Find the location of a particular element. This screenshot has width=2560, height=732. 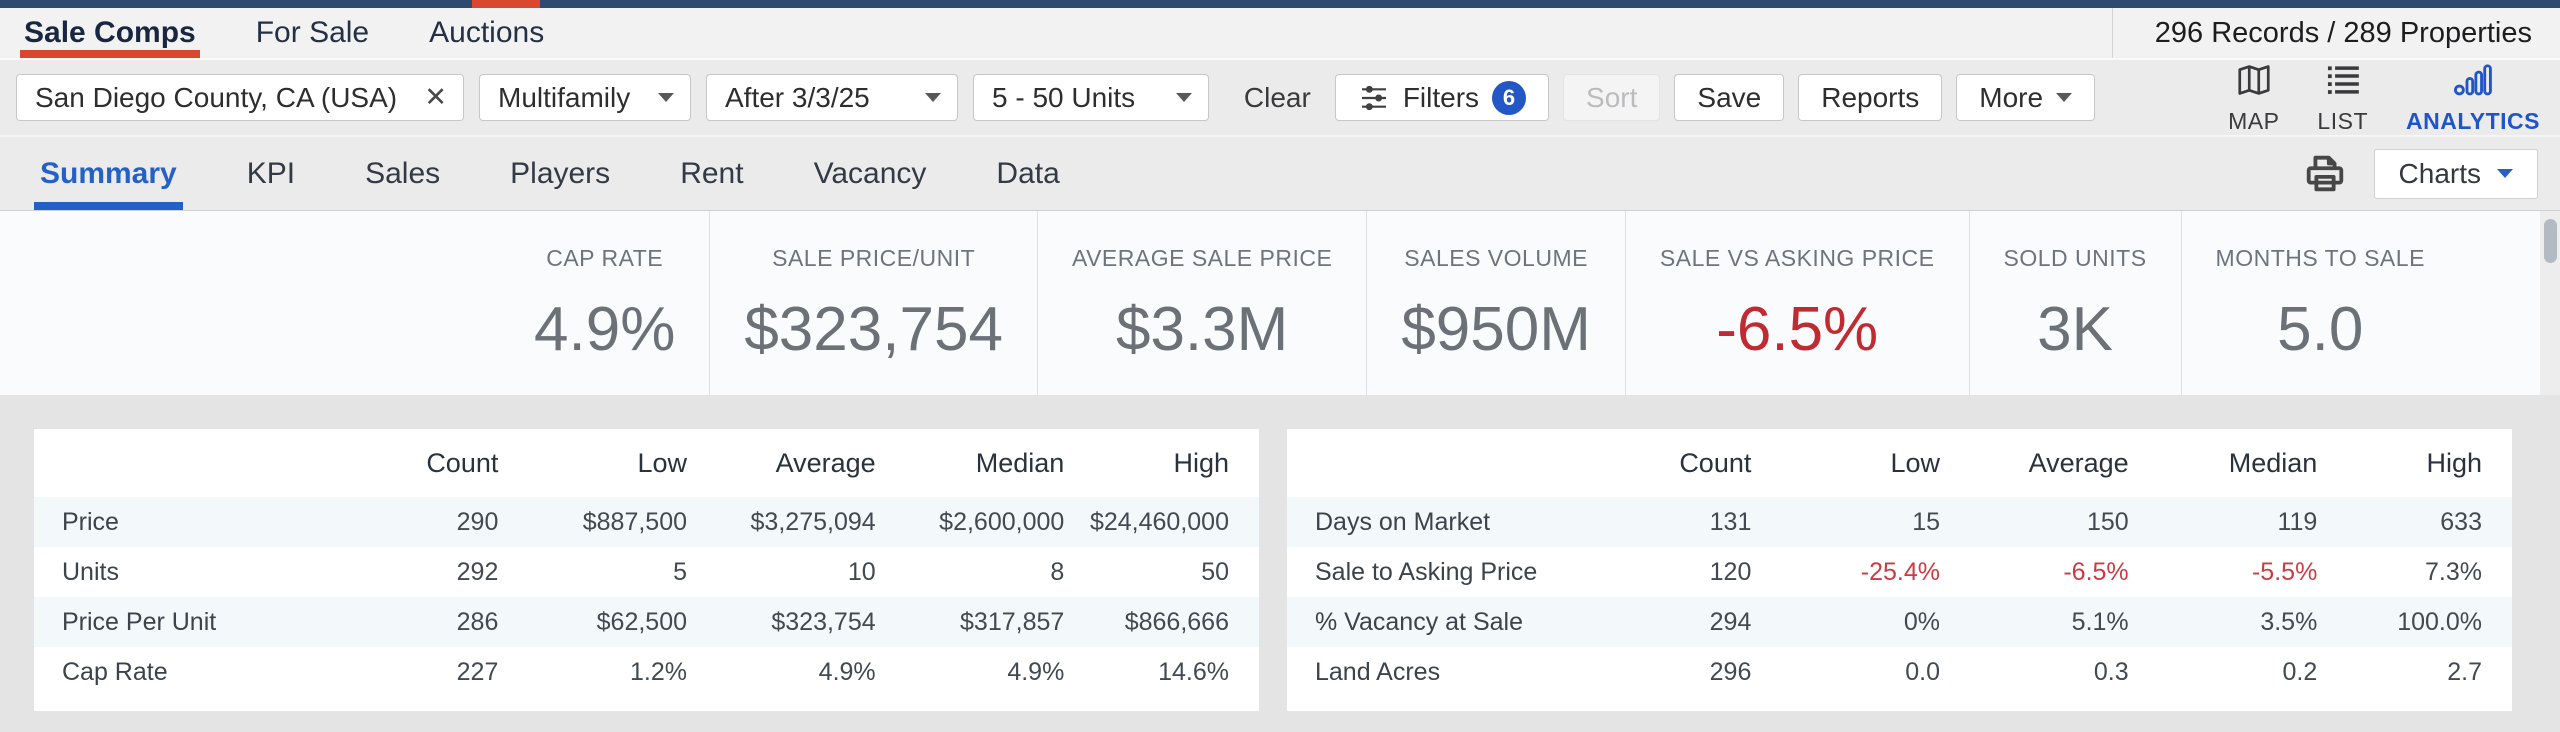

property-type-value: Multifamily is located at coordinates (564, 97).